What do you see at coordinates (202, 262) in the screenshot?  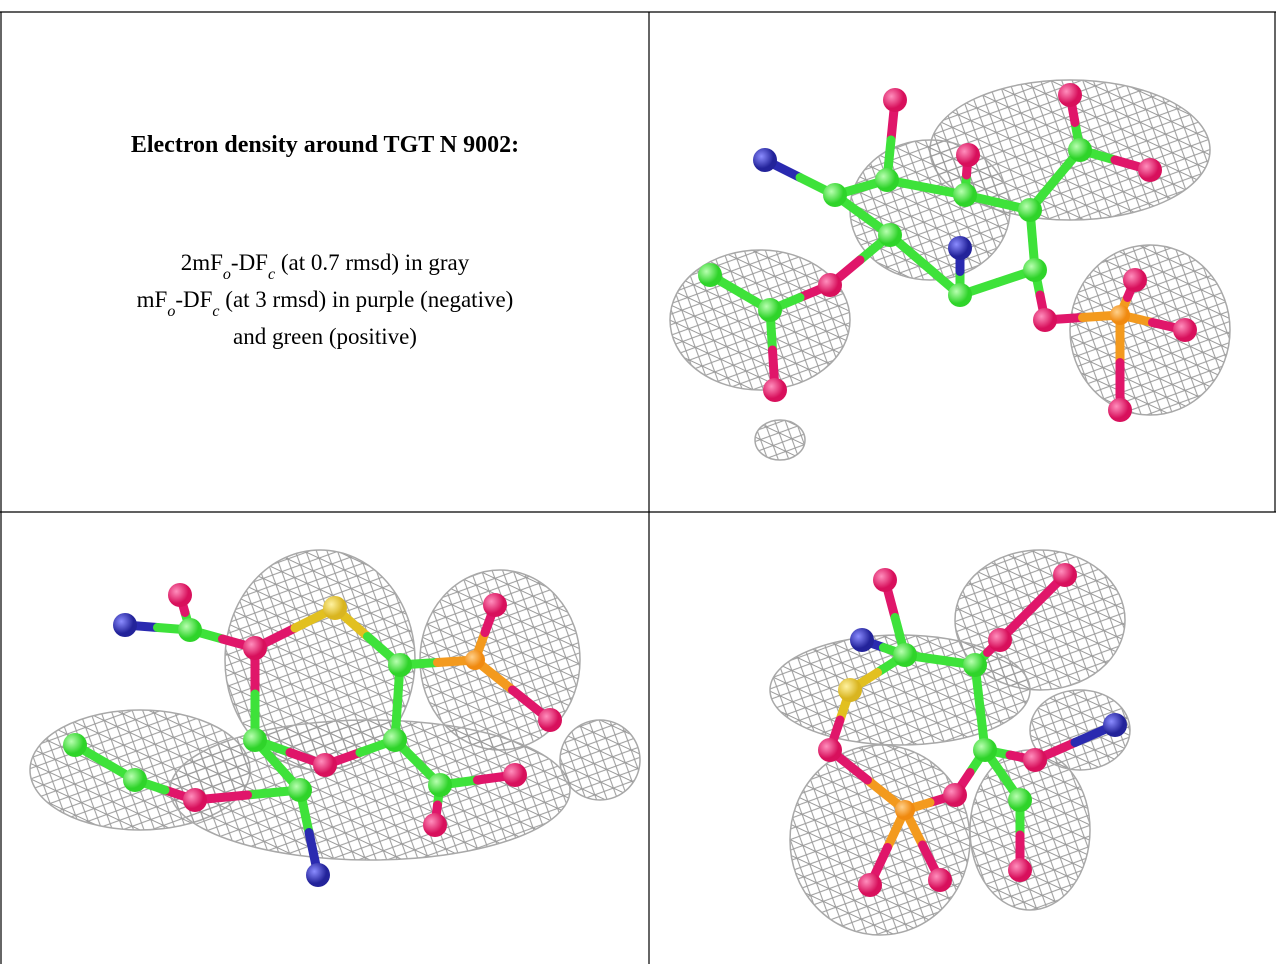 I see `text-run: 2mF` at bounding box center [202, 262].